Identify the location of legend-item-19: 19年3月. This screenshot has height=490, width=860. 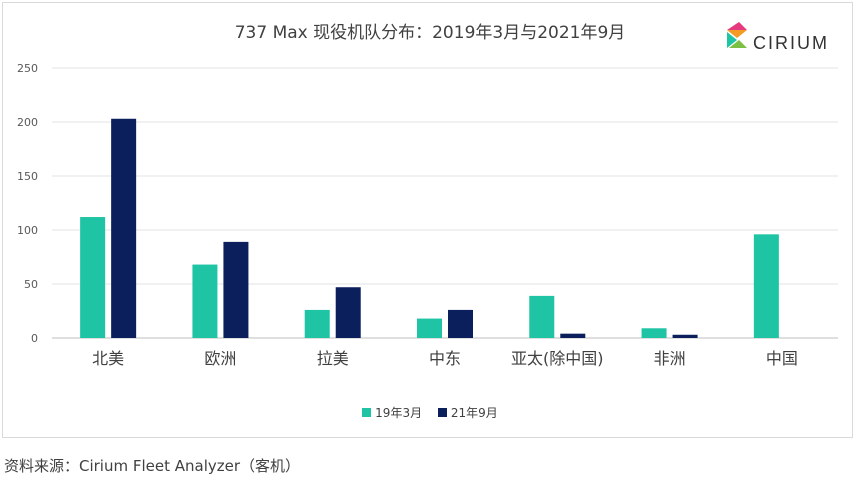
(392, 412).